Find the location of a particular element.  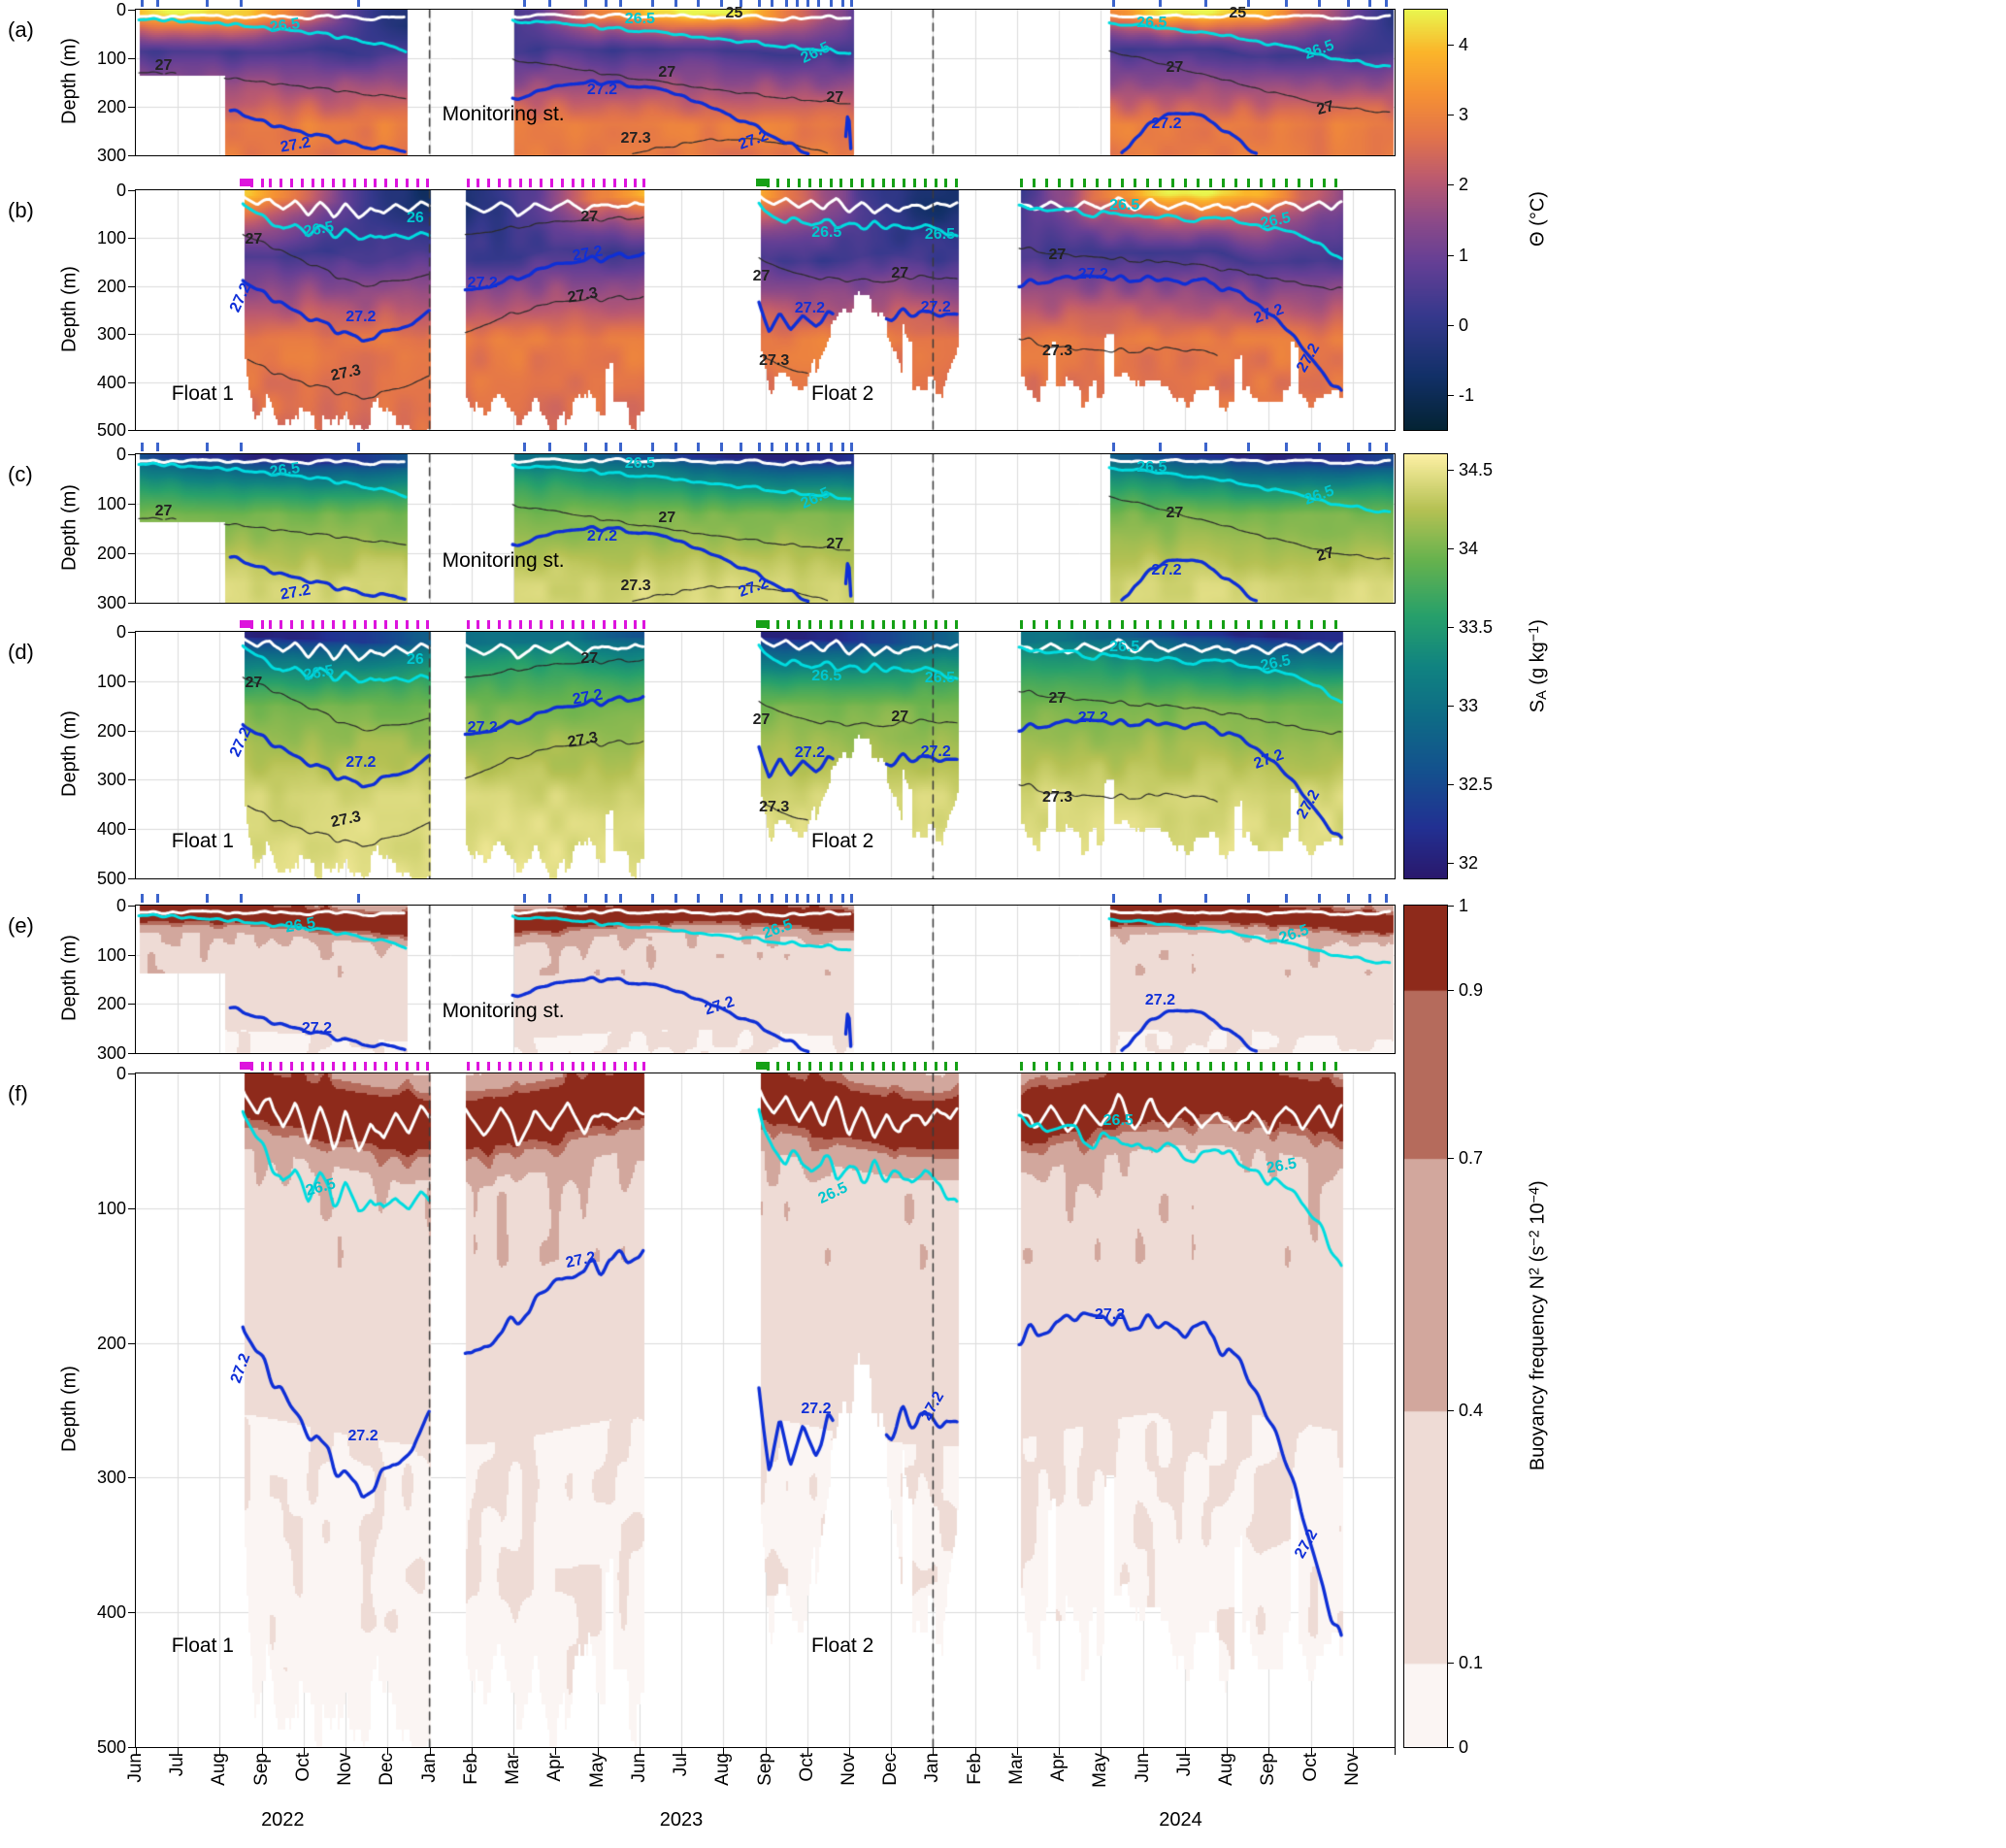

x-tick-label-month: Oct is located at coordinates (302, 1767).